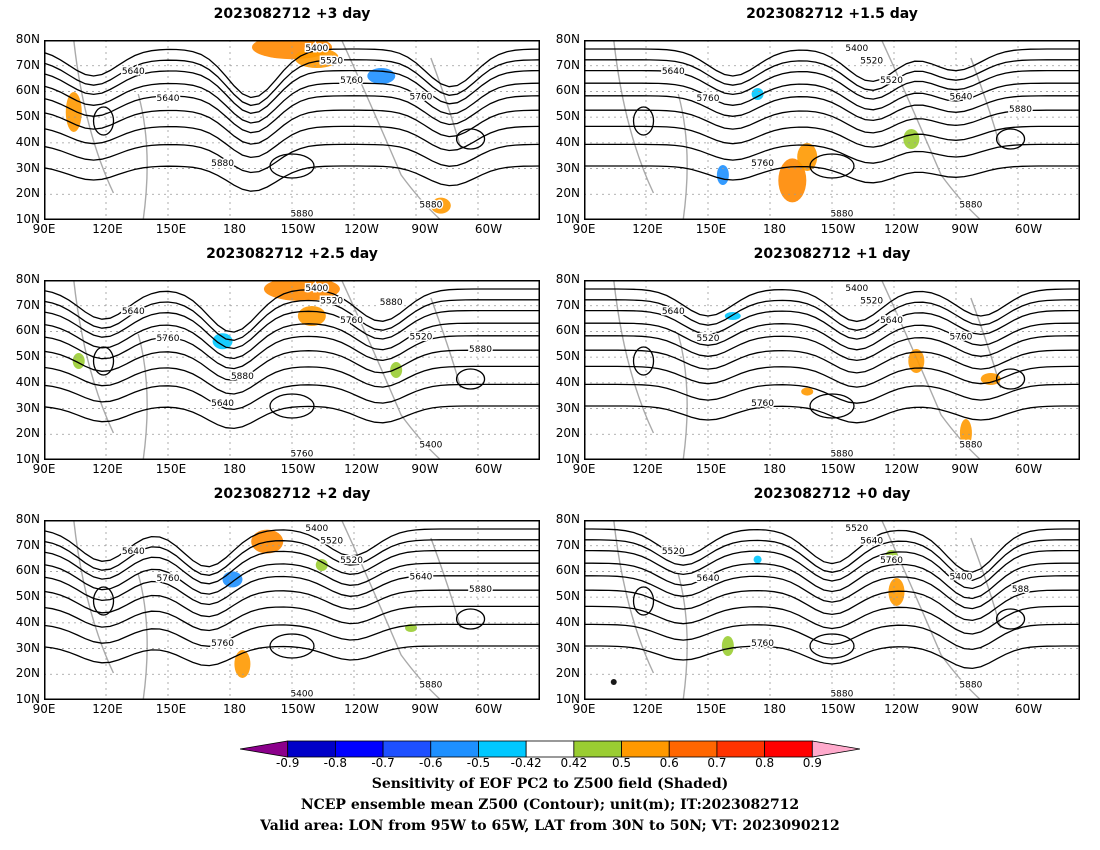 This screenshot has height=850, width=1100. What do you see at coordinates (621, 763) in the screenshot?
I see `colorbar-tick: 0.5` at bounding box center [621, 763].